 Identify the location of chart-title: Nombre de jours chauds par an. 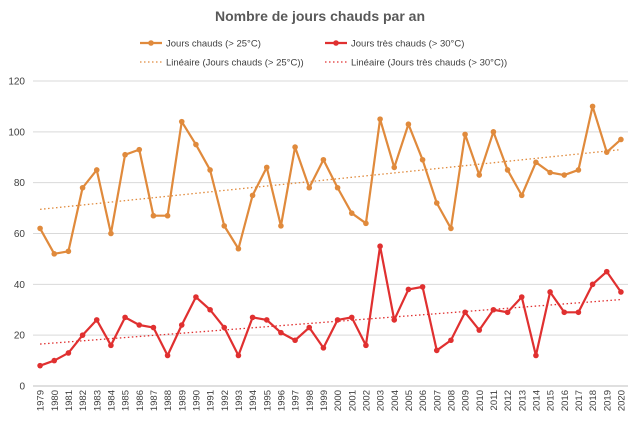
(320, 16).